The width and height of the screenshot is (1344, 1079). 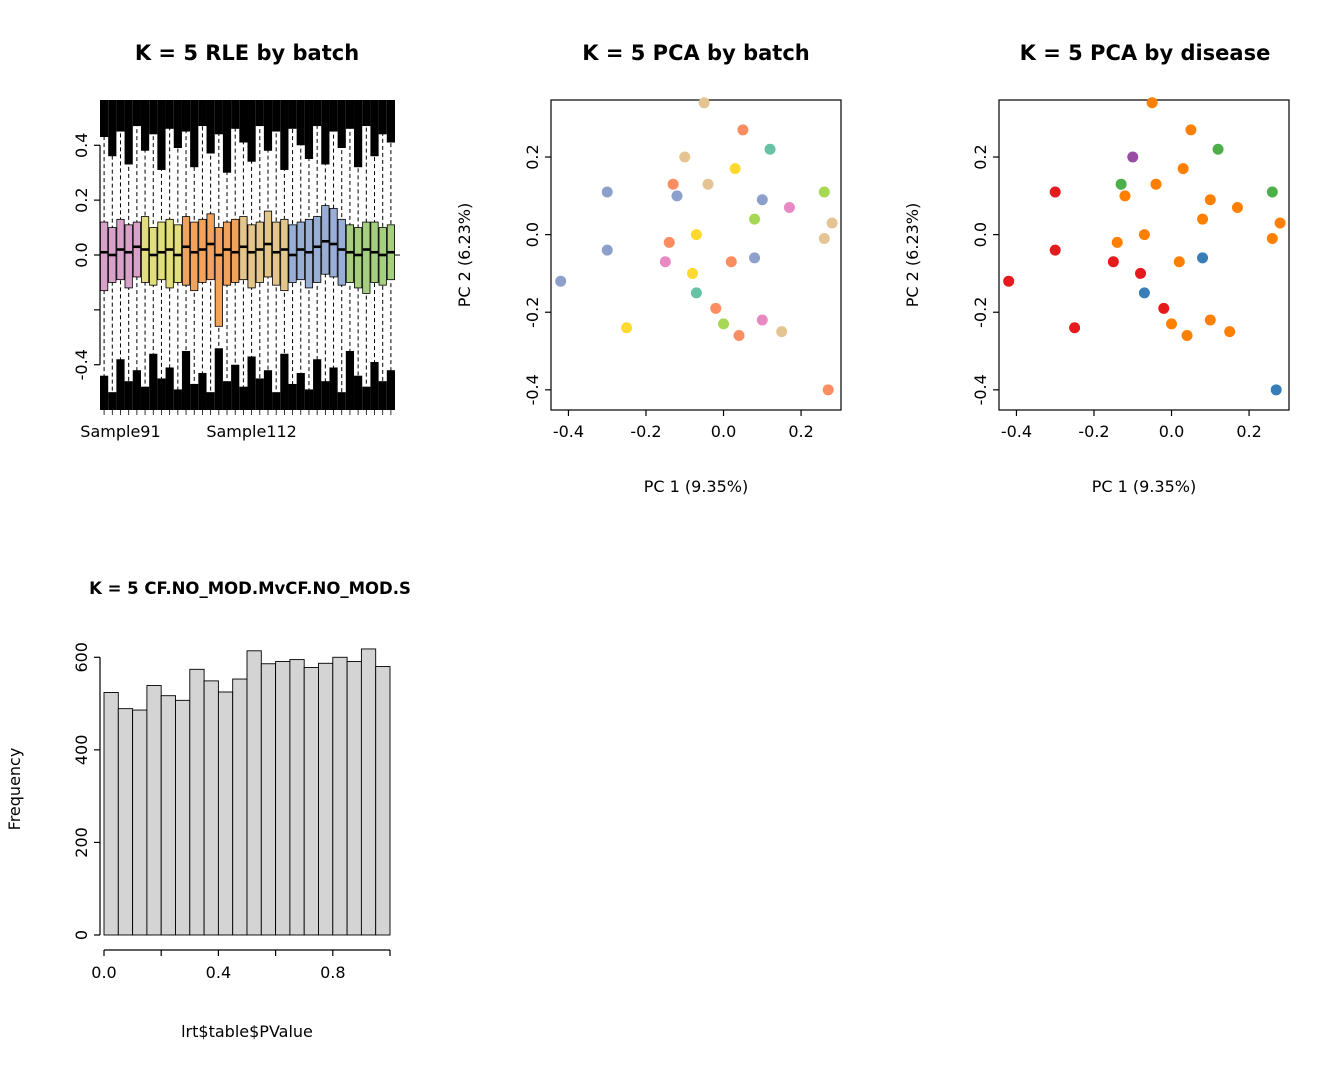 I want to click on pca-disease-ylabel: PC 2 (6.23%), so click(x=912, y=255).